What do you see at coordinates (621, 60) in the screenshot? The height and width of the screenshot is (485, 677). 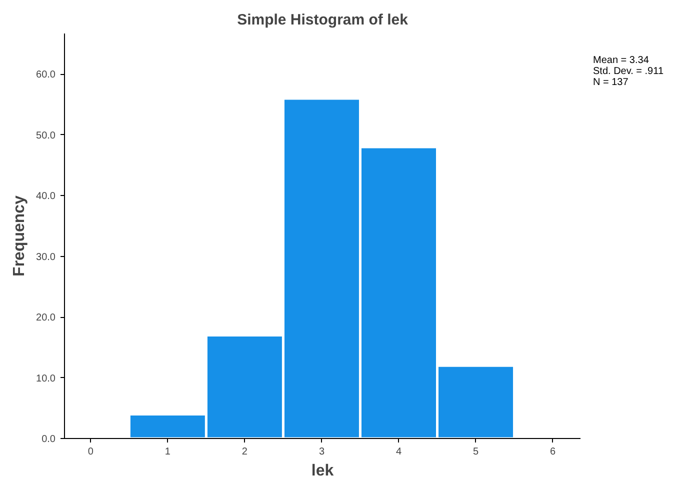 I see `text: Mean = 3.34` at bounding box center [621, 60].